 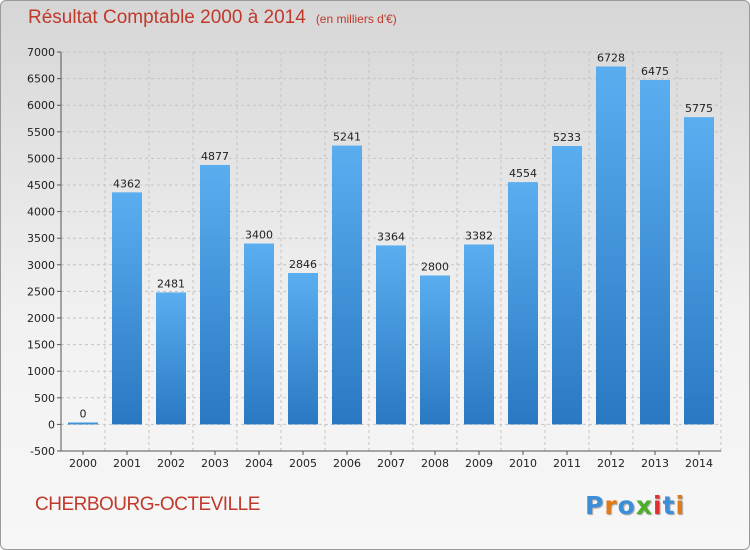 What do you see at coordinates (611, 505) in the screenshot?
I see `logo-letter: r` at bounding box center [611, 505].